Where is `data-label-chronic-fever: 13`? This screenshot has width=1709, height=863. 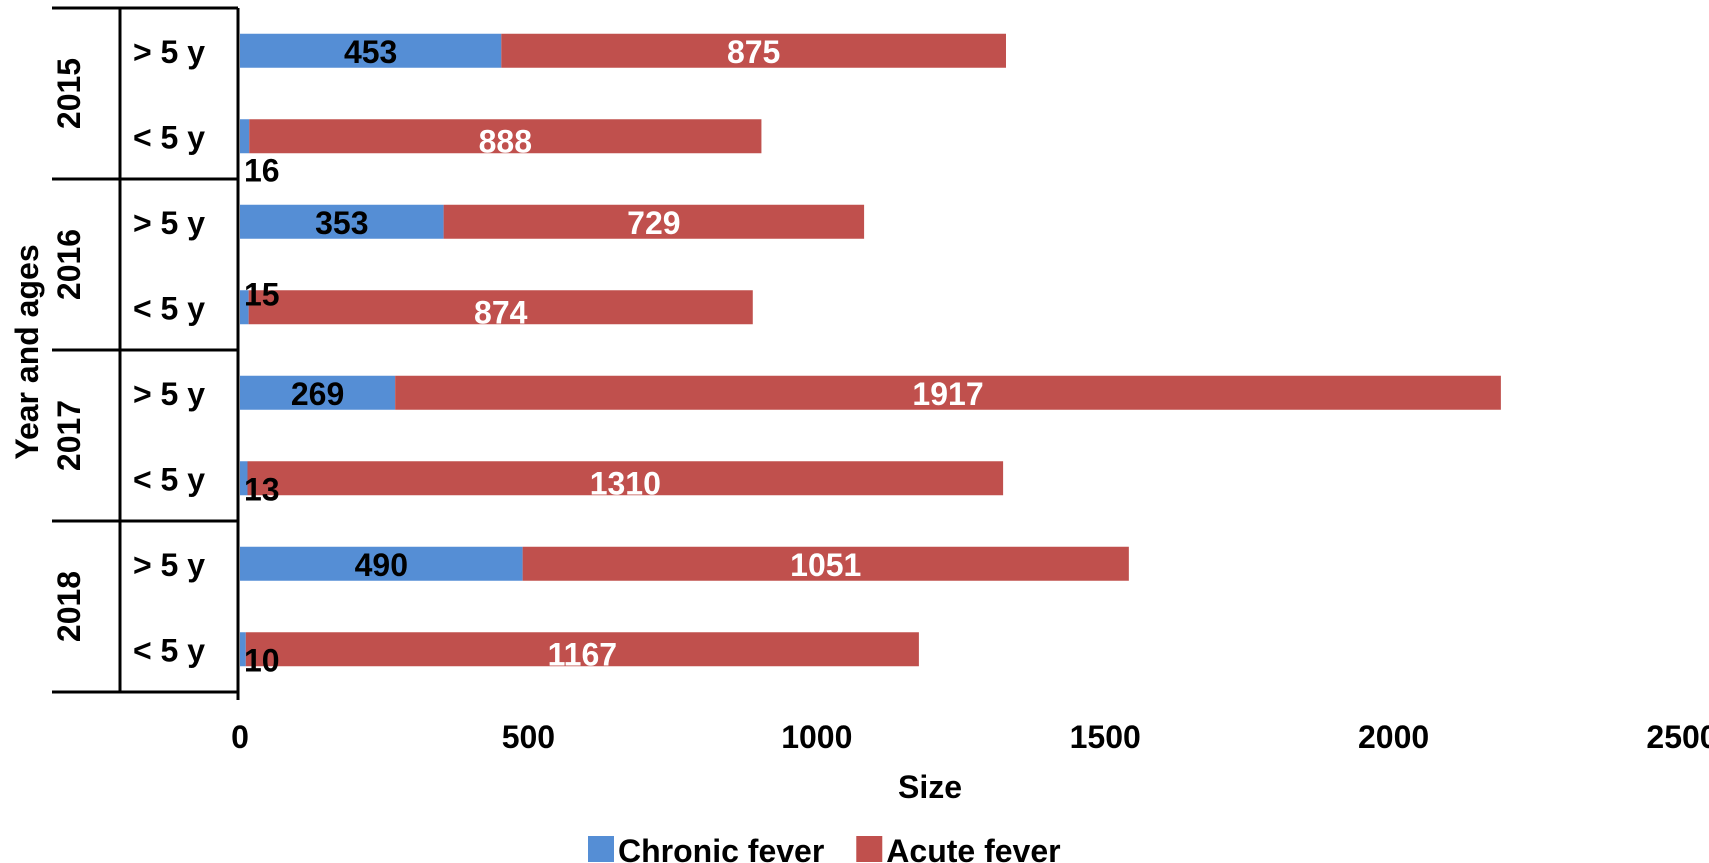 data-label-chronic-fever: 13 is located at coordinates (262, 489).